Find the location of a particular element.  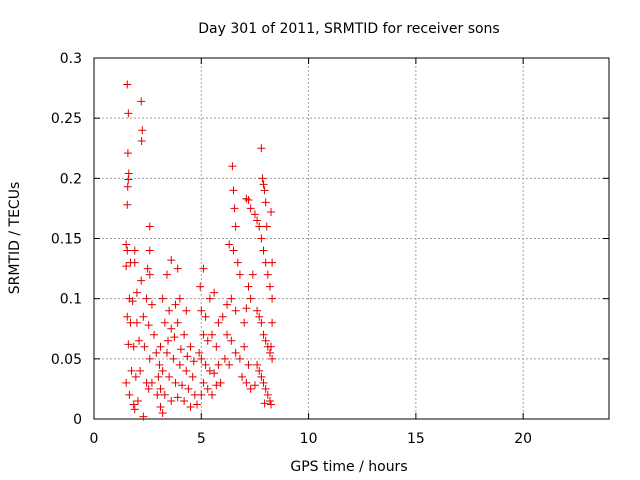

y-tick-label: 0.05 is located at coordinates (66, 360).